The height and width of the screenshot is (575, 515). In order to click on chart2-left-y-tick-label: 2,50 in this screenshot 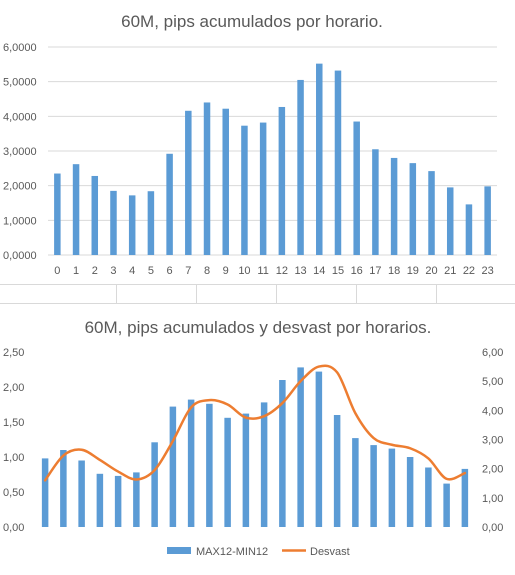, I will do `click(13, 353)`.